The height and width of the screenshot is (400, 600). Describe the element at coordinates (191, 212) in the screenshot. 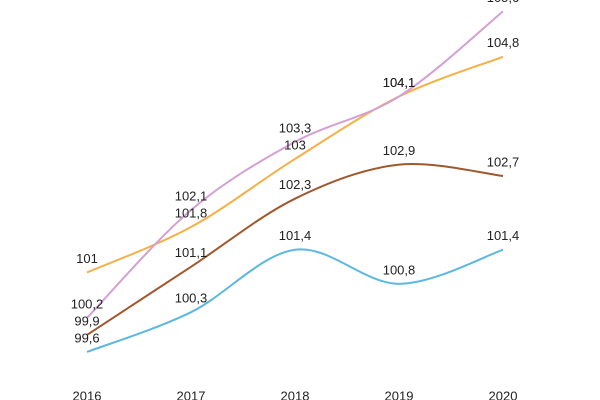

I see `data-label: 101,8` at that location.